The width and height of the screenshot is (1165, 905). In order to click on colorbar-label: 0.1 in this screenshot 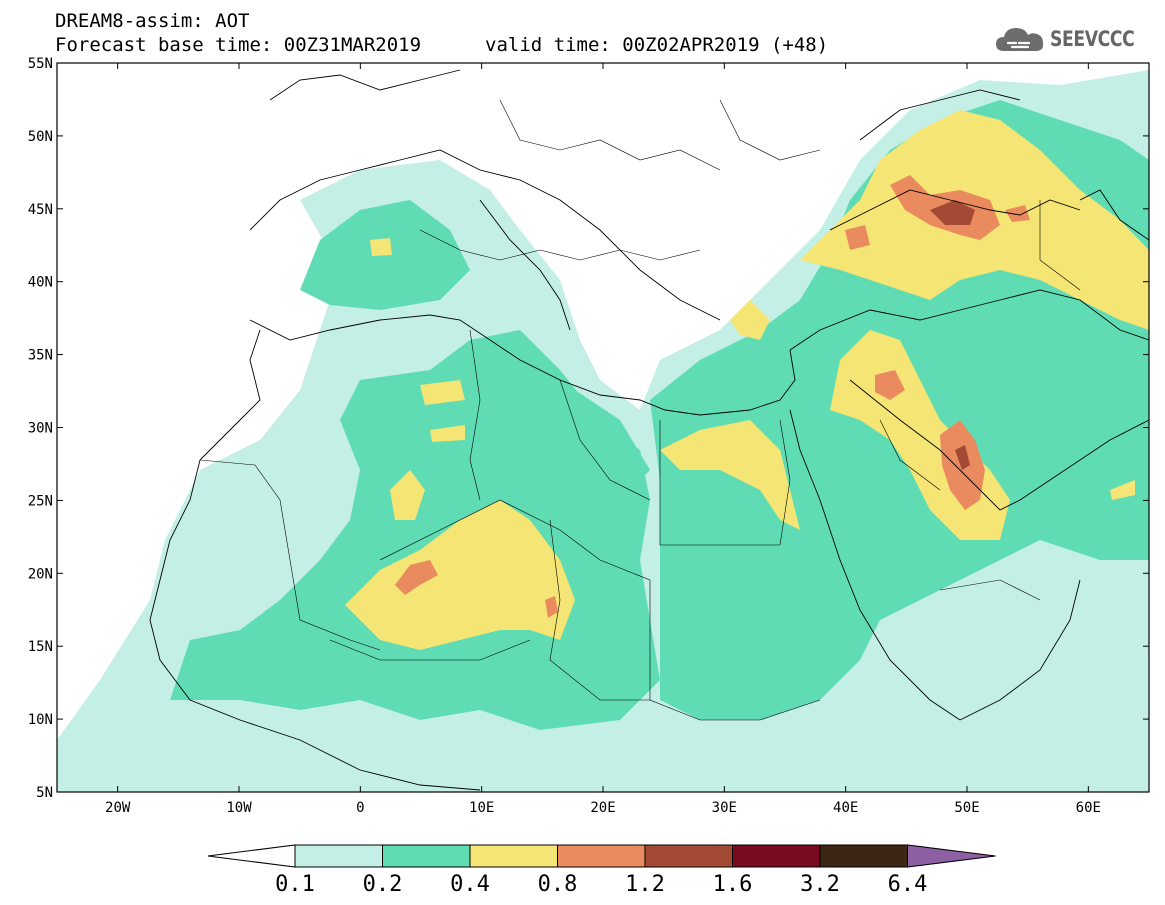, I will do `click(295, 884)`.